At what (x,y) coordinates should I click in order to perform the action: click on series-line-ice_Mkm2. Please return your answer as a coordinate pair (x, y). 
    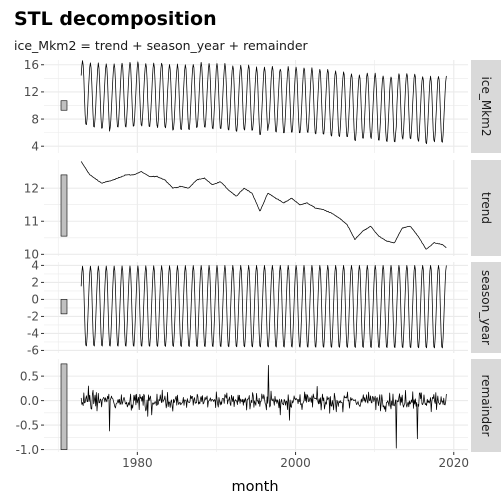
    Looking at the image, I should click on (263, 102).